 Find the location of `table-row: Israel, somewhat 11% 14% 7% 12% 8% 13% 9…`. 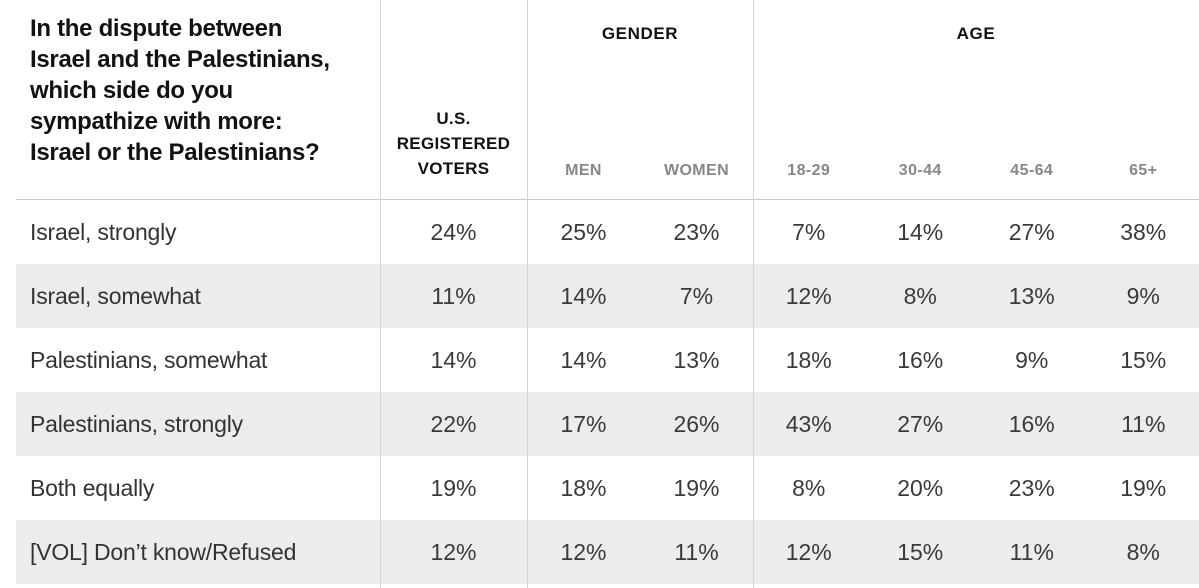

table-row: Israel, somewhat 11% 14% 7% 12% 8% 13% 9… is located at coordinates (599, 296).